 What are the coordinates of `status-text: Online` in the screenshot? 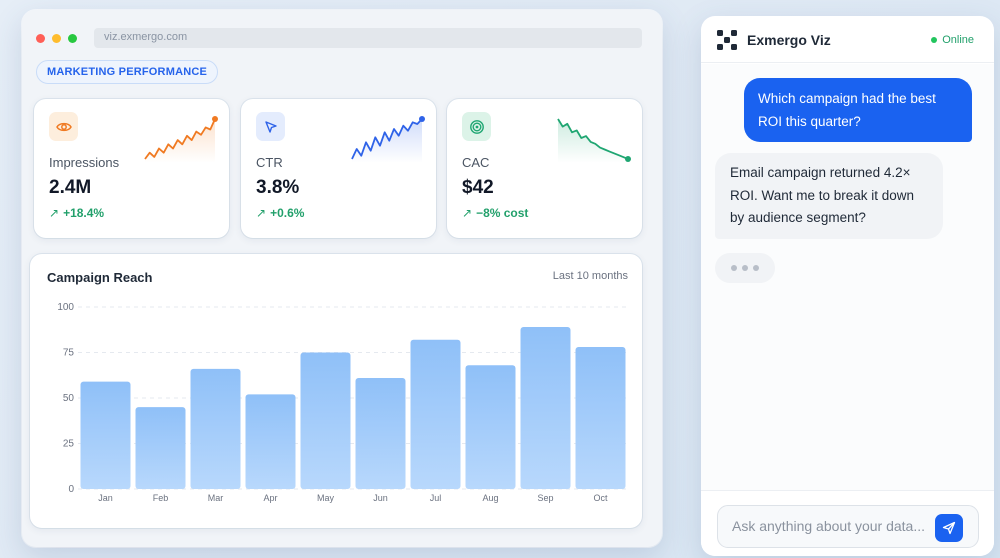 It's located at (958, 40).